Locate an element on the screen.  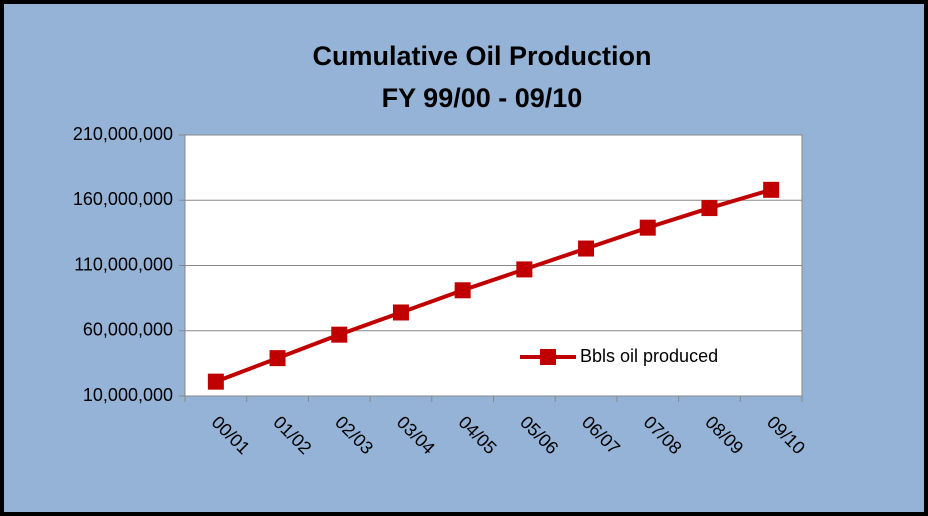
chart-title: Cumulative Oil Production is located at coordinates (481, 56).